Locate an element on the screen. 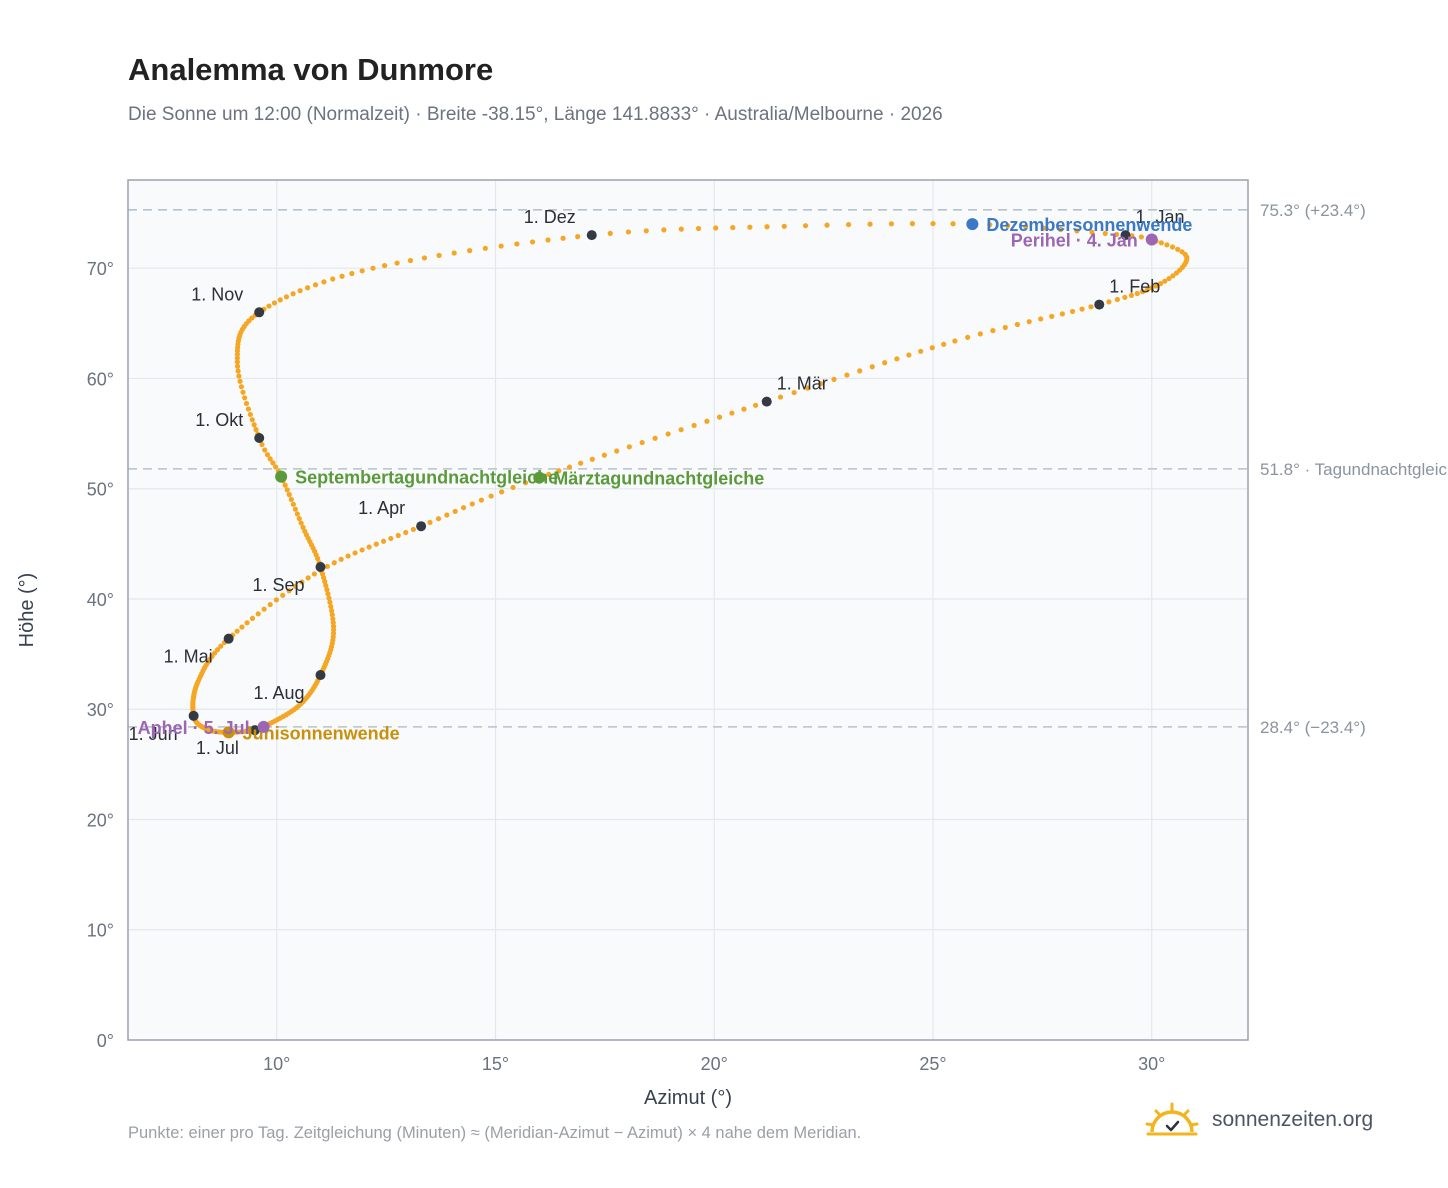 The height and width of the screenshot is (1188, 1448). brand: sonnenzeiten.org is located at coordinates (1258, 1120).